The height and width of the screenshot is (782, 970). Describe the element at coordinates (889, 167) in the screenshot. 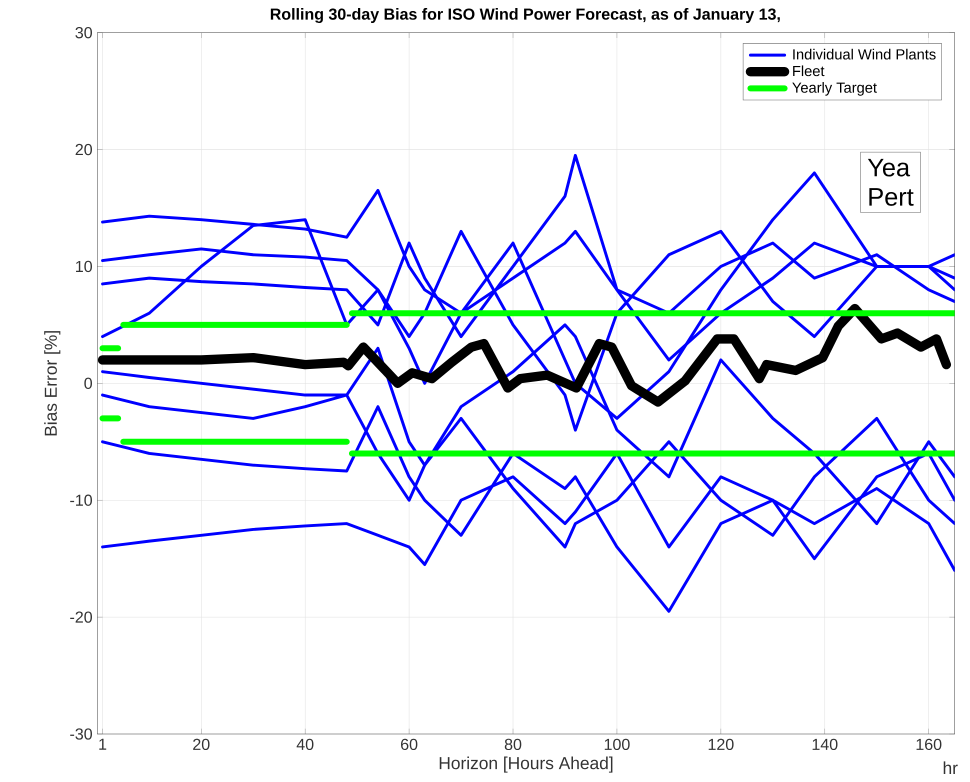

I see `annotation: Yea` at that location.